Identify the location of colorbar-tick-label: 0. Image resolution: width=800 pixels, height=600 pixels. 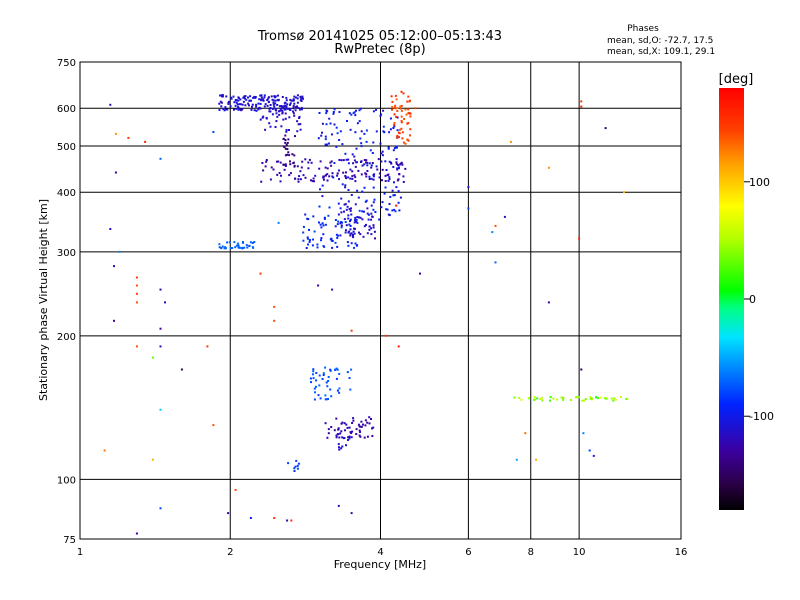
(752, 299).